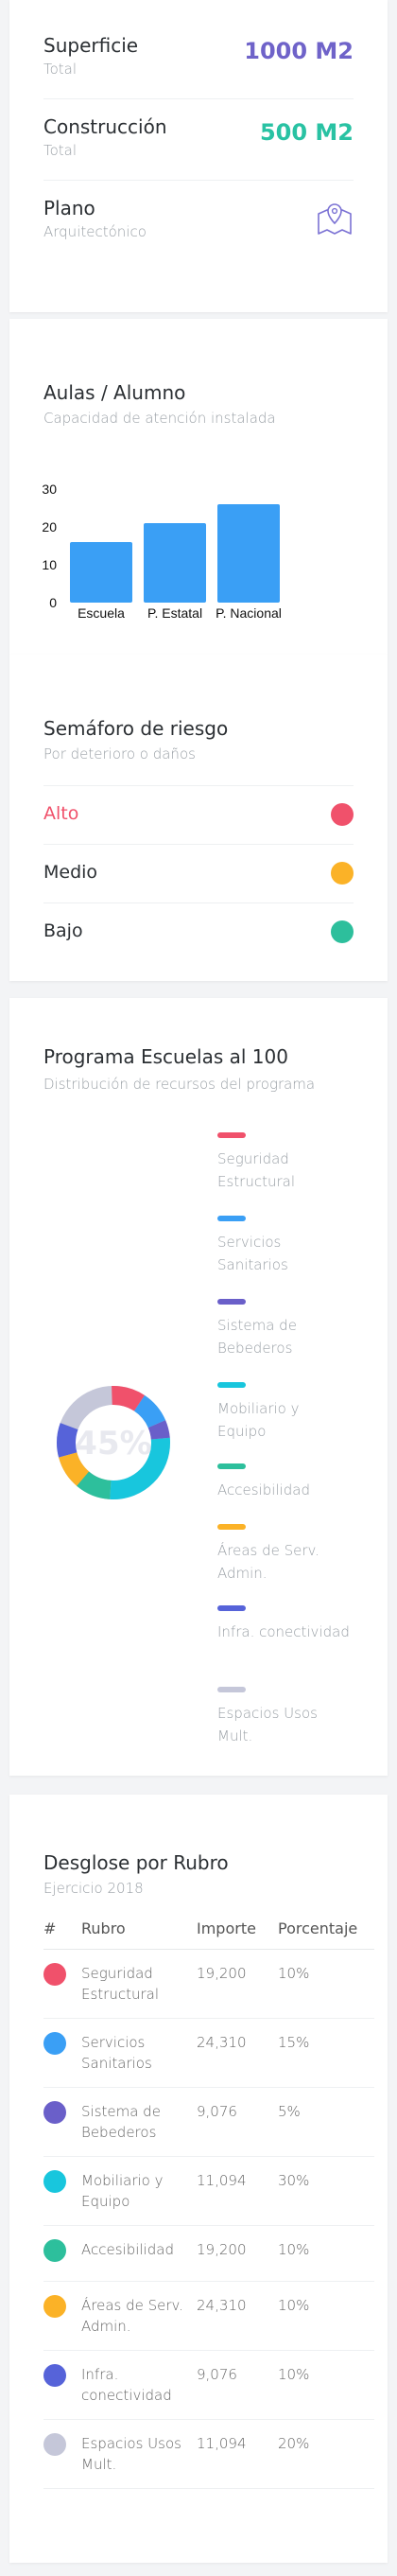 Image resolution: width=397 pixels, height=2576 pixels. I want to click on row-rubro: Infra. conectividad, so click(139, 2385).